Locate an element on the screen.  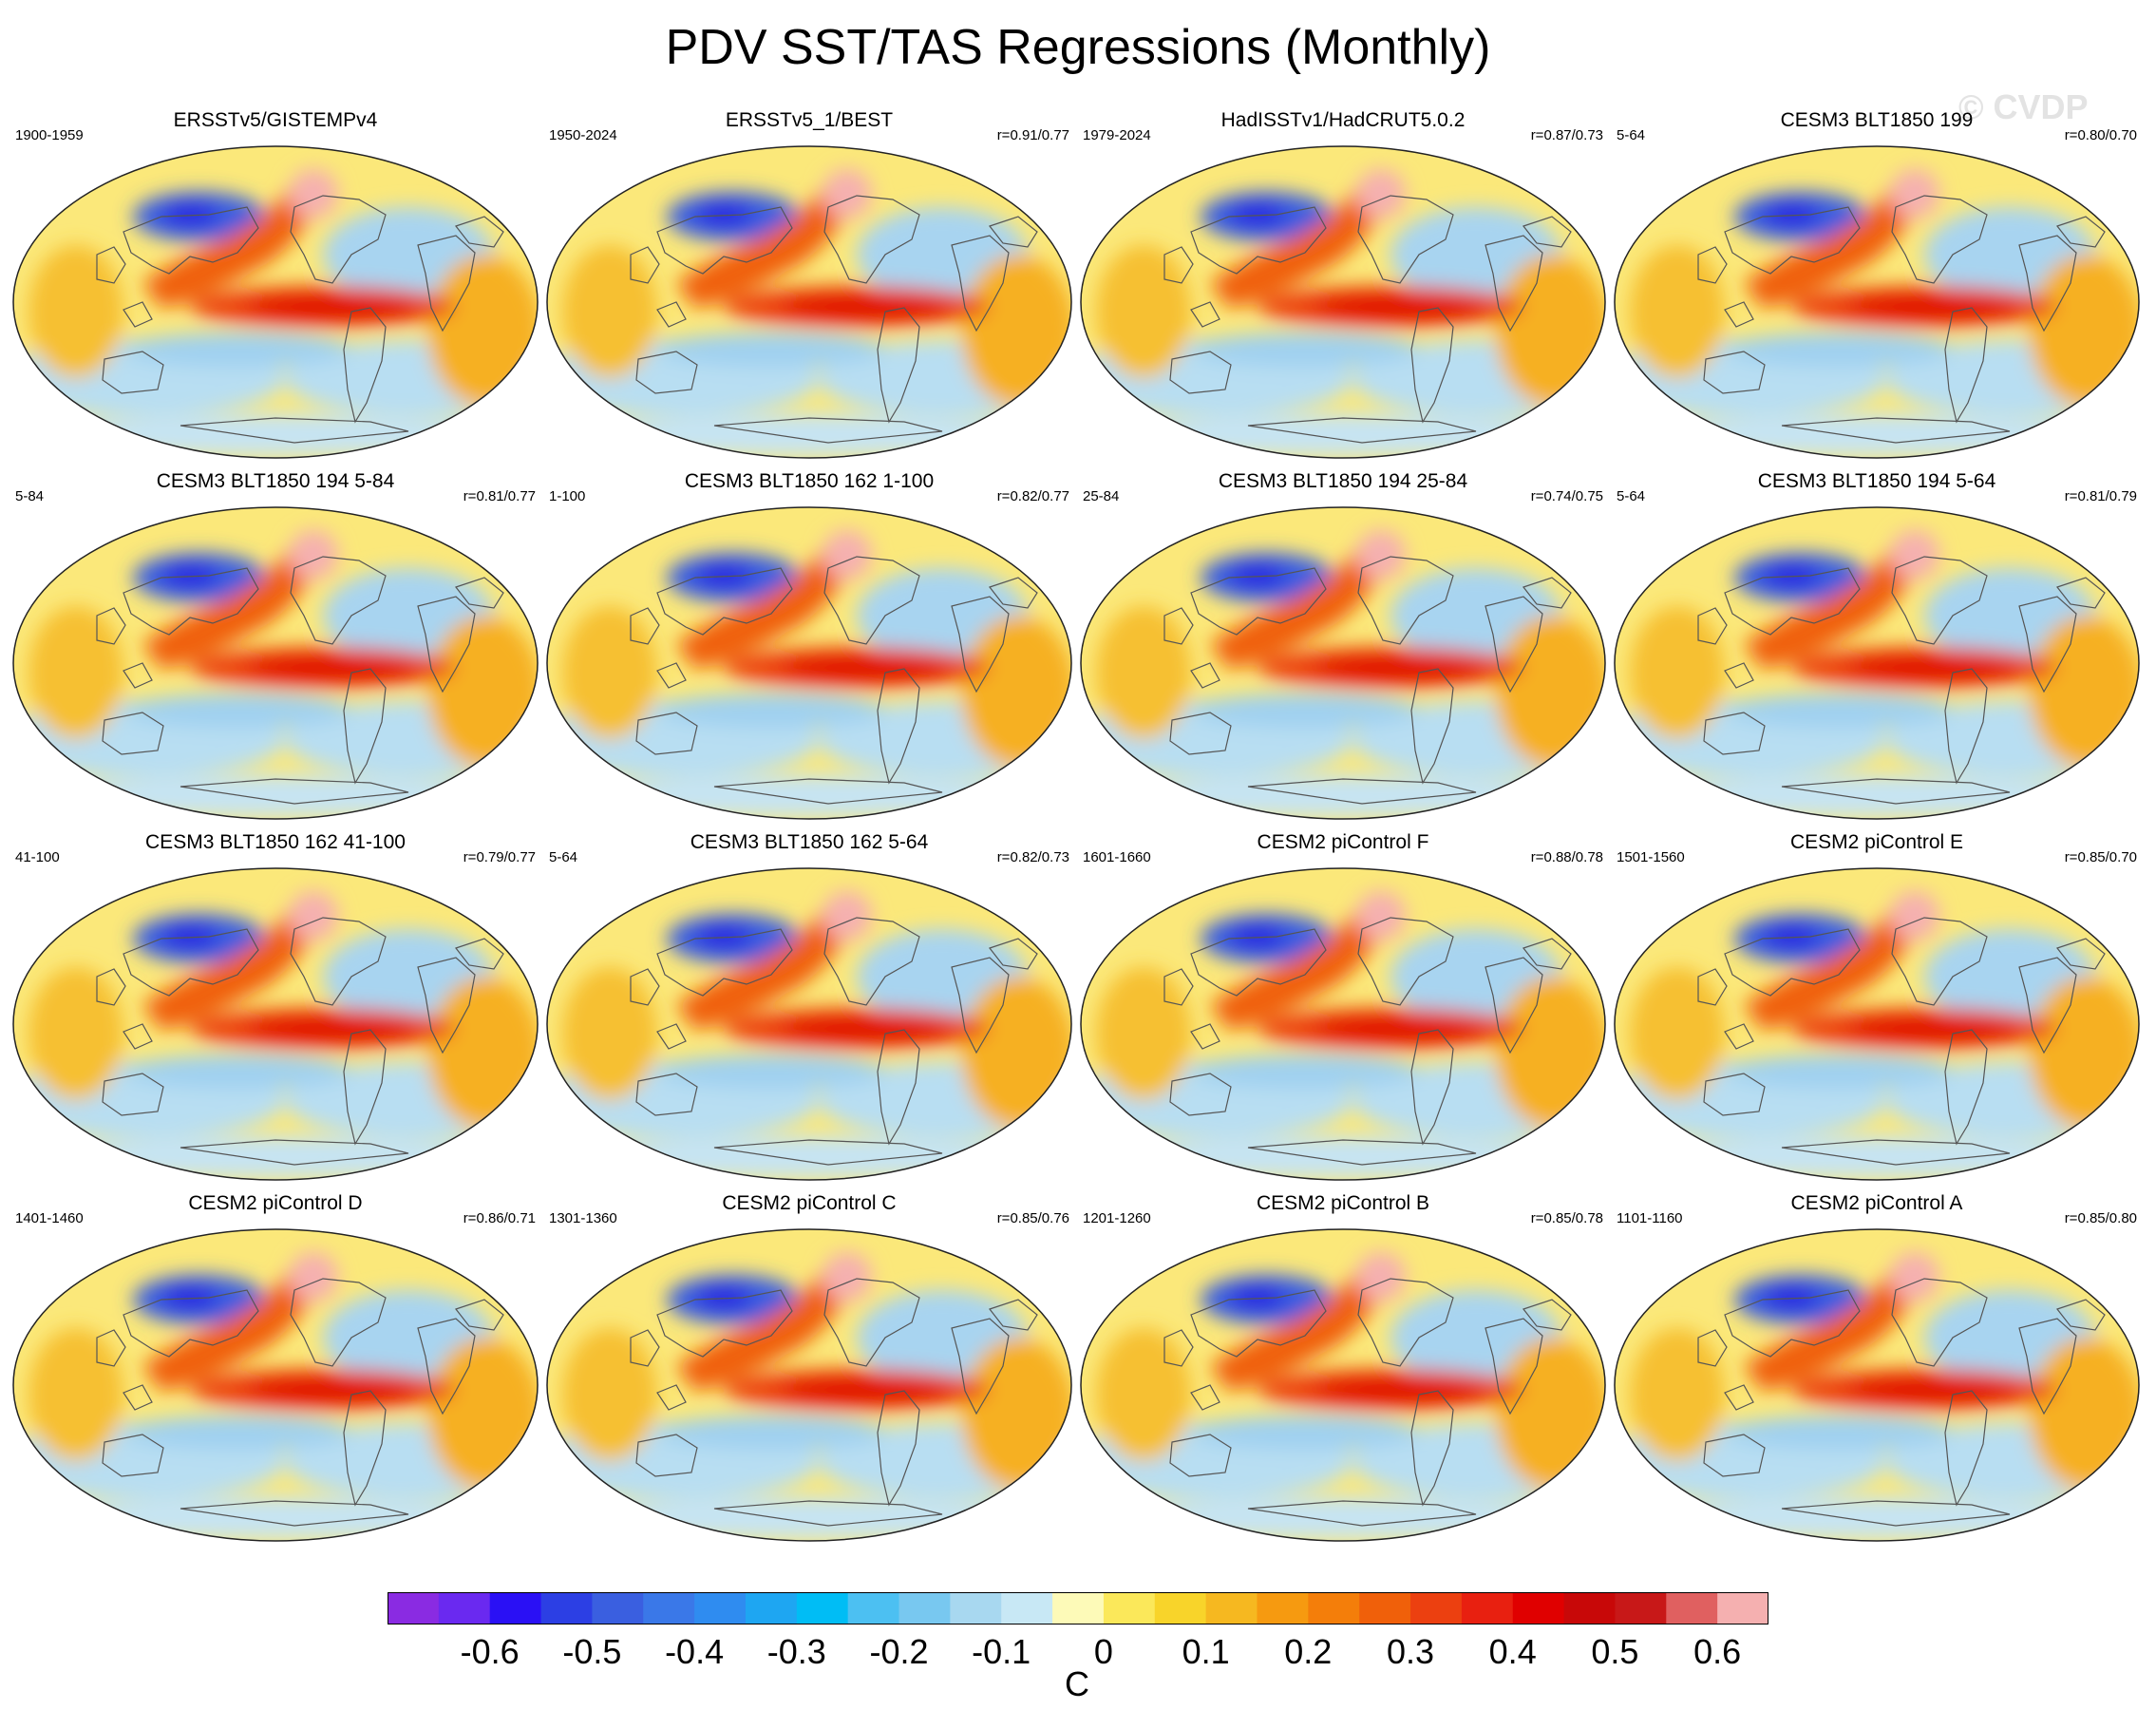
panel-period: 1501-1560 is located at coordinates (1651, 857).